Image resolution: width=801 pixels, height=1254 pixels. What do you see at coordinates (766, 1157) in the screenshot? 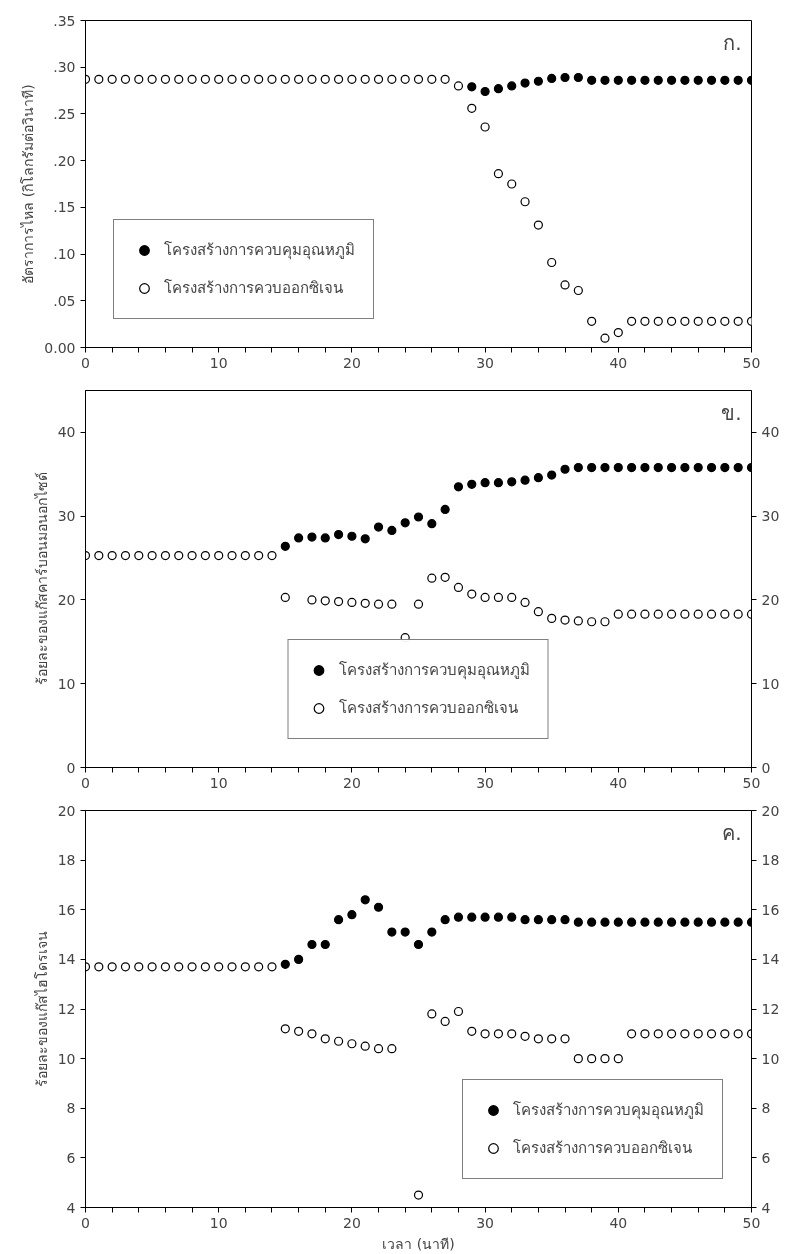
I see `y2-tick-label: 6` at bounding box center [766, 1157].